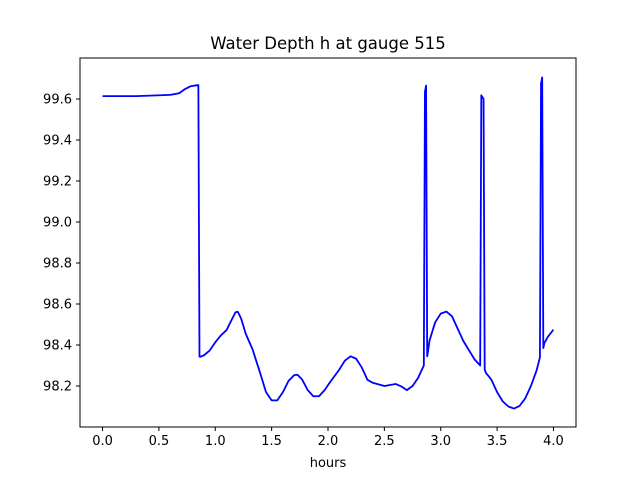 This screenshot has height=480, width=640. I want to click on y-axis: 98.2 98.4 98.6 98.8 99.0 99.2 99.4 99.6, so click(61, 244).